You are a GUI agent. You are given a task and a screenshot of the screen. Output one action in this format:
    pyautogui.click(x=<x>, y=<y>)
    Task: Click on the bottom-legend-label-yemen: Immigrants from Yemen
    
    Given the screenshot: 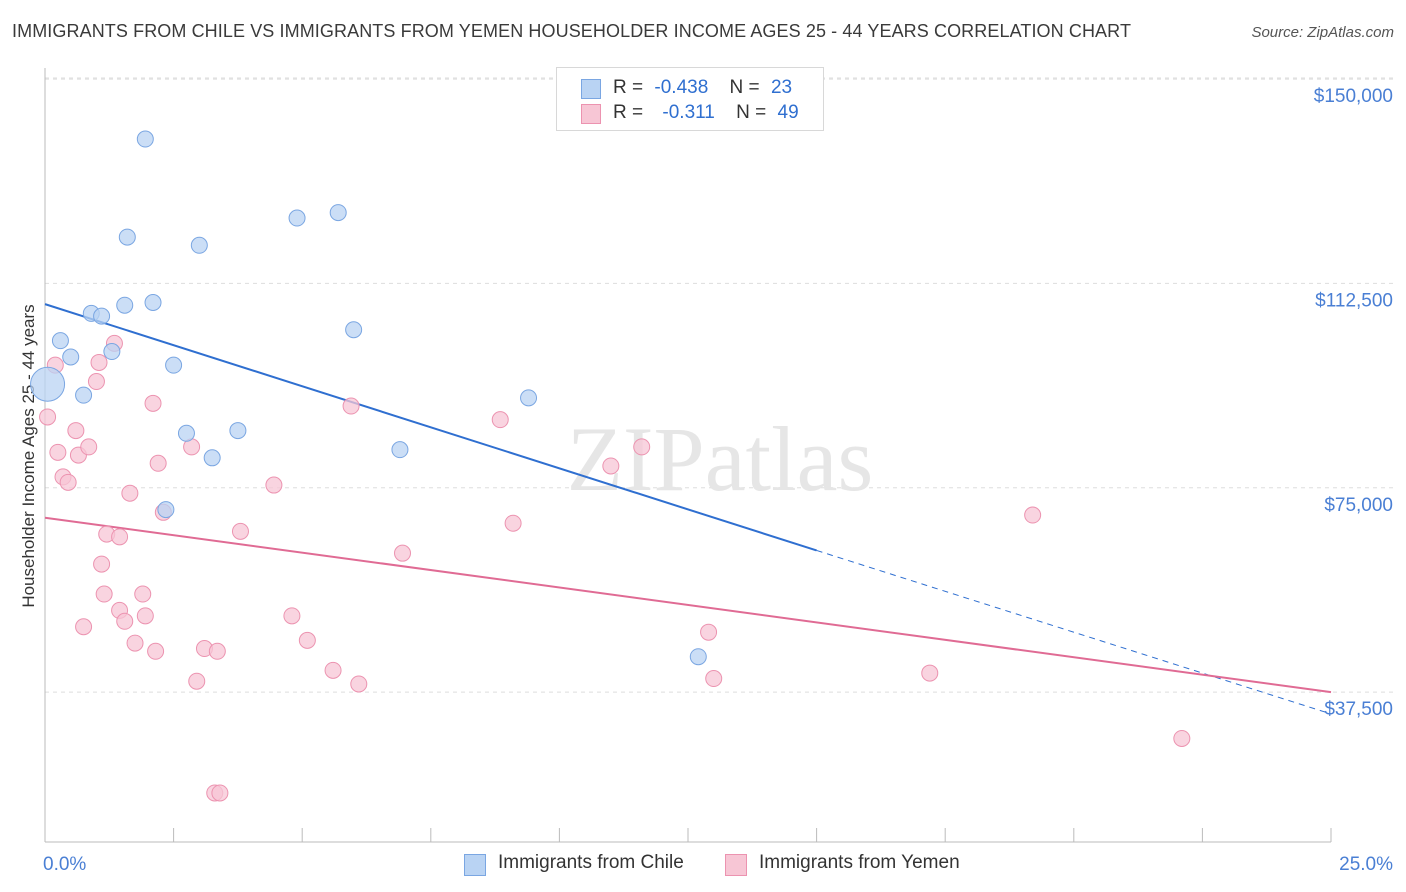 What is the action you would take?
    pyautogui.click(x=859, y=862)
    